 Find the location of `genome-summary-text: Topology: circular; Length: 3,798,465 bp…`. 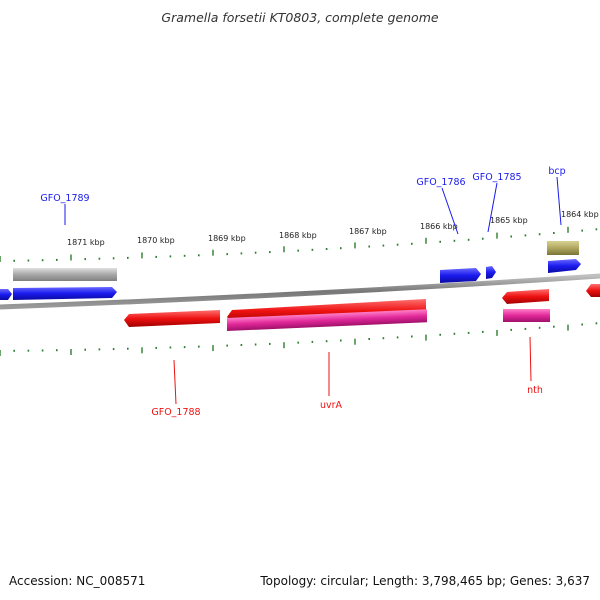

genome-summary-text: Topology: circular; Length: 3,798,465 bp… is located at coordinates (425, 581).